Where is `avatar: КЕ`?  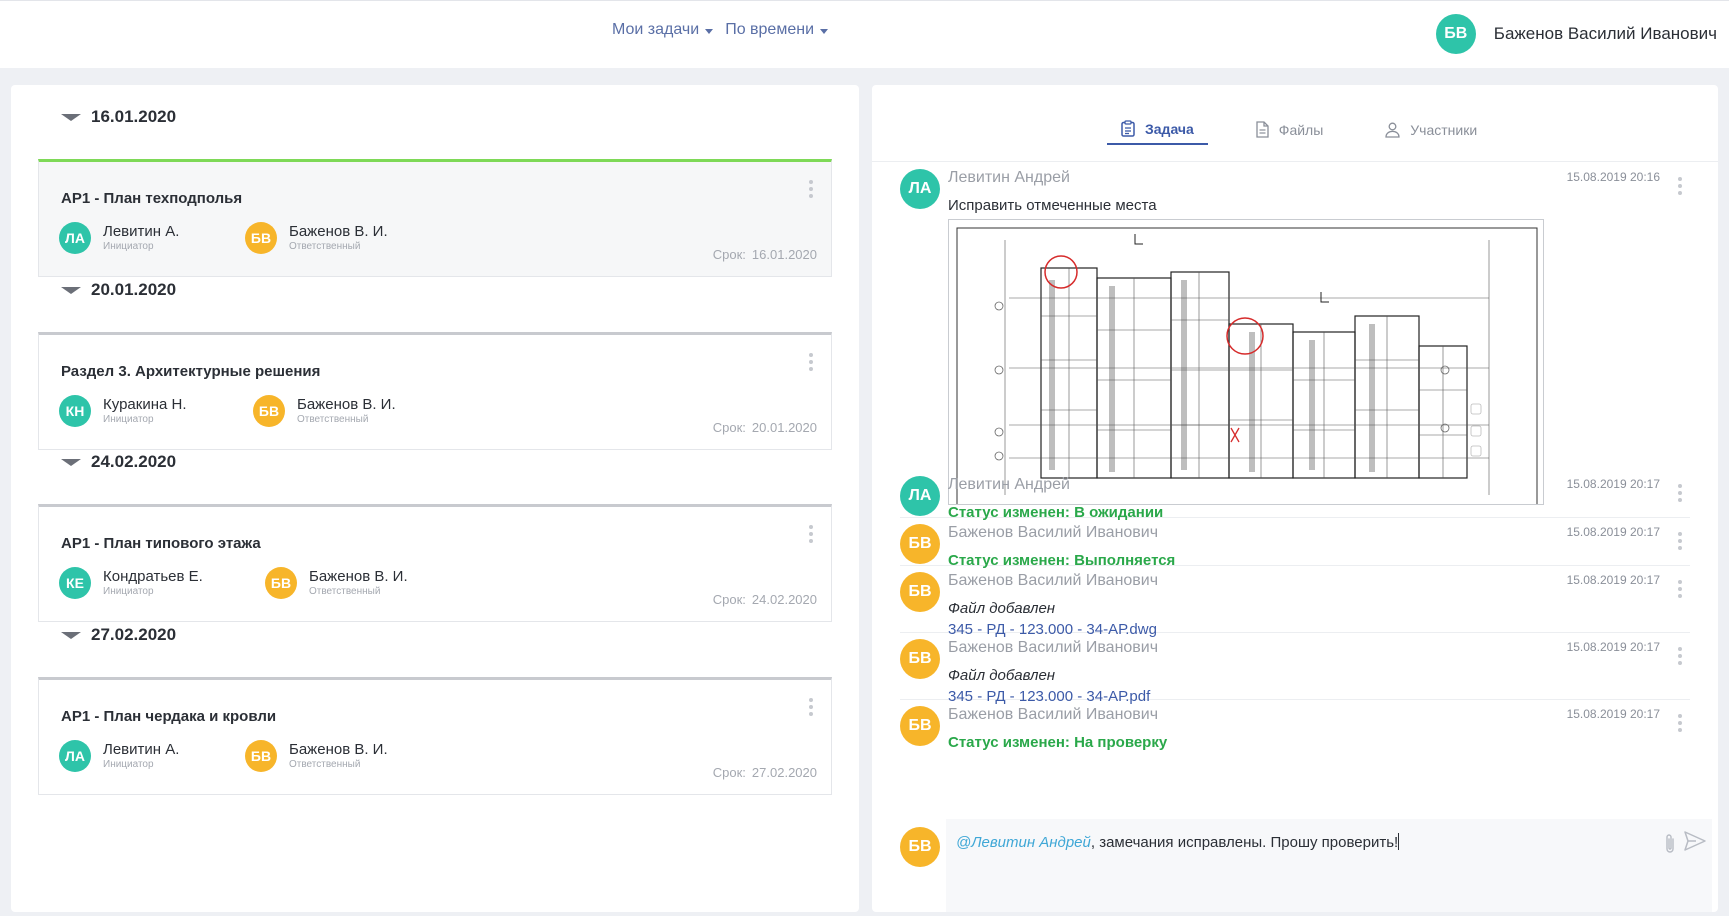
avatar: КЕ is located at coordinates (75, 583).